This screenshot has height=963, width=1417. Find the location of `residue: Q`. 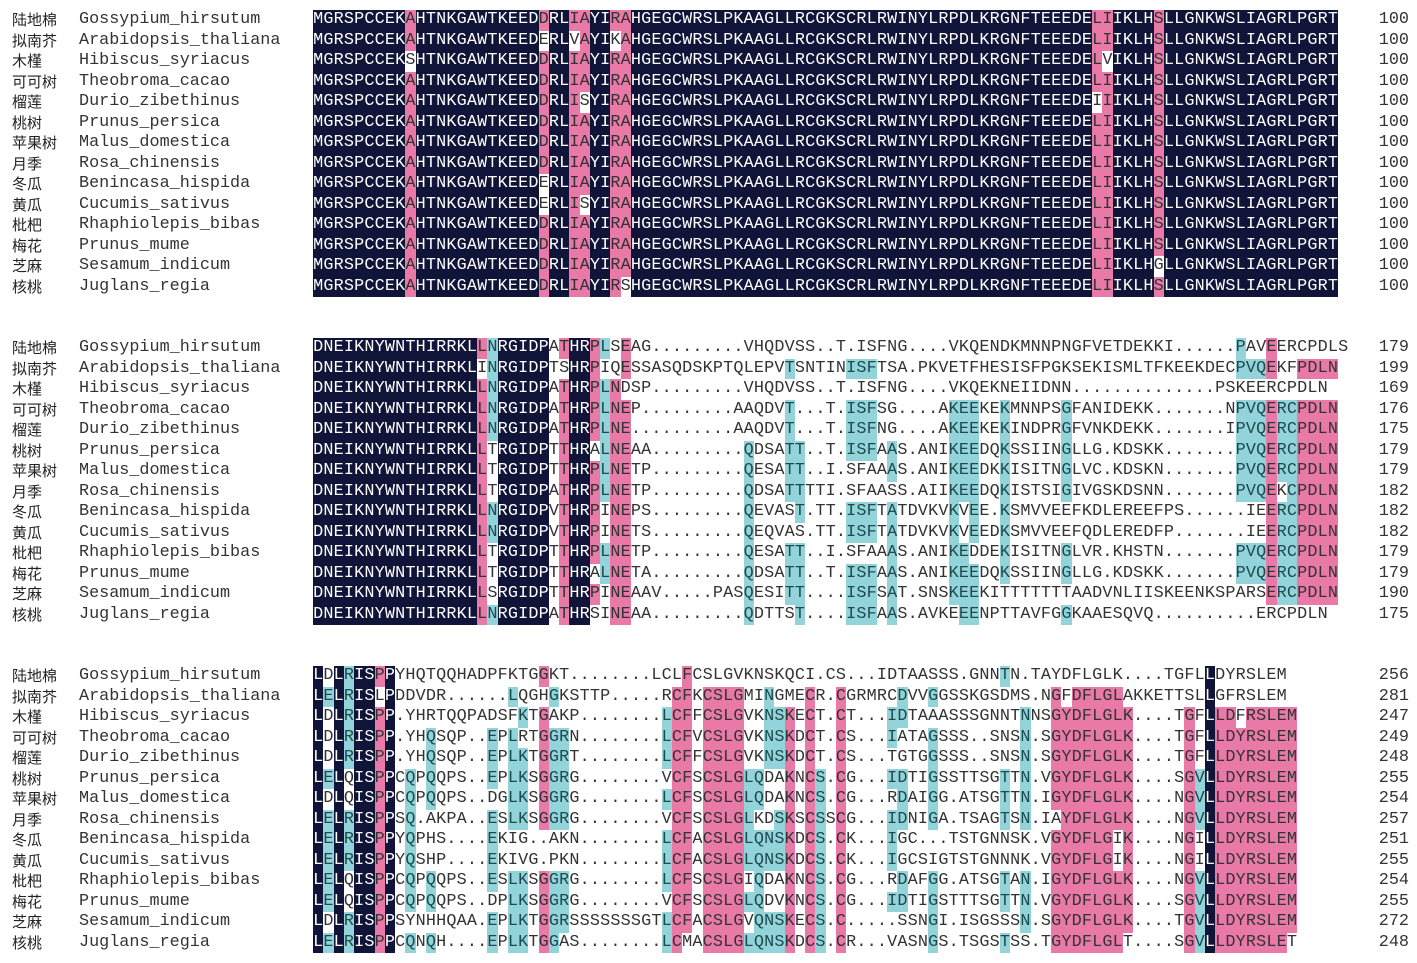

residue: Q is located at coordinates (410, 799).